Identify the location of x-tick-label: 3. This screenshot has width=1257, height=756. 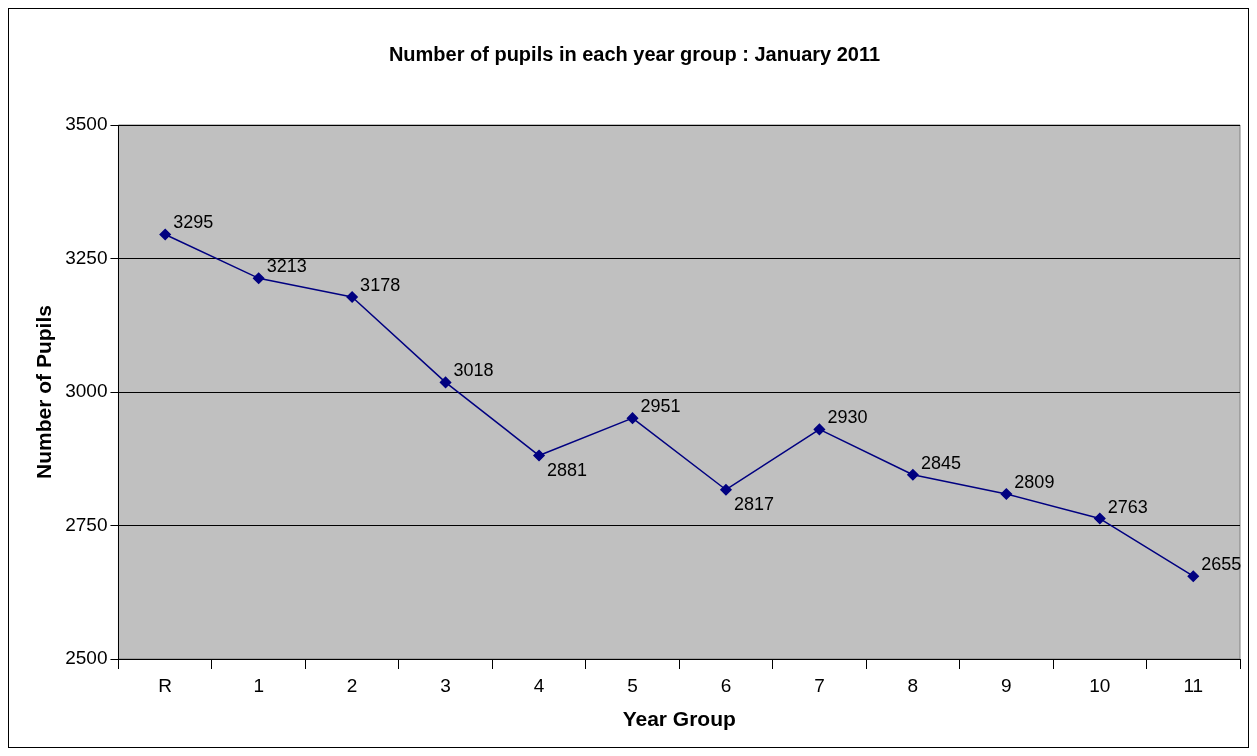
(445, 685).